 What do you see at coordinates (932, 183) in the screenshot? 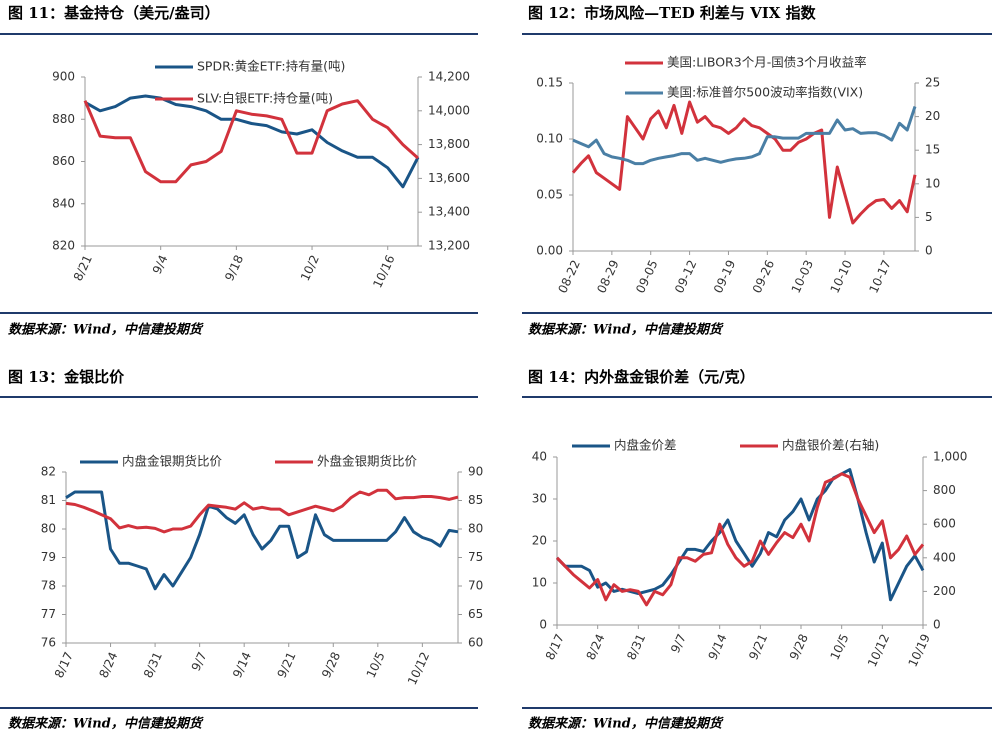
I see `y2-tick-label: 10` at bounding box center [932, 183].